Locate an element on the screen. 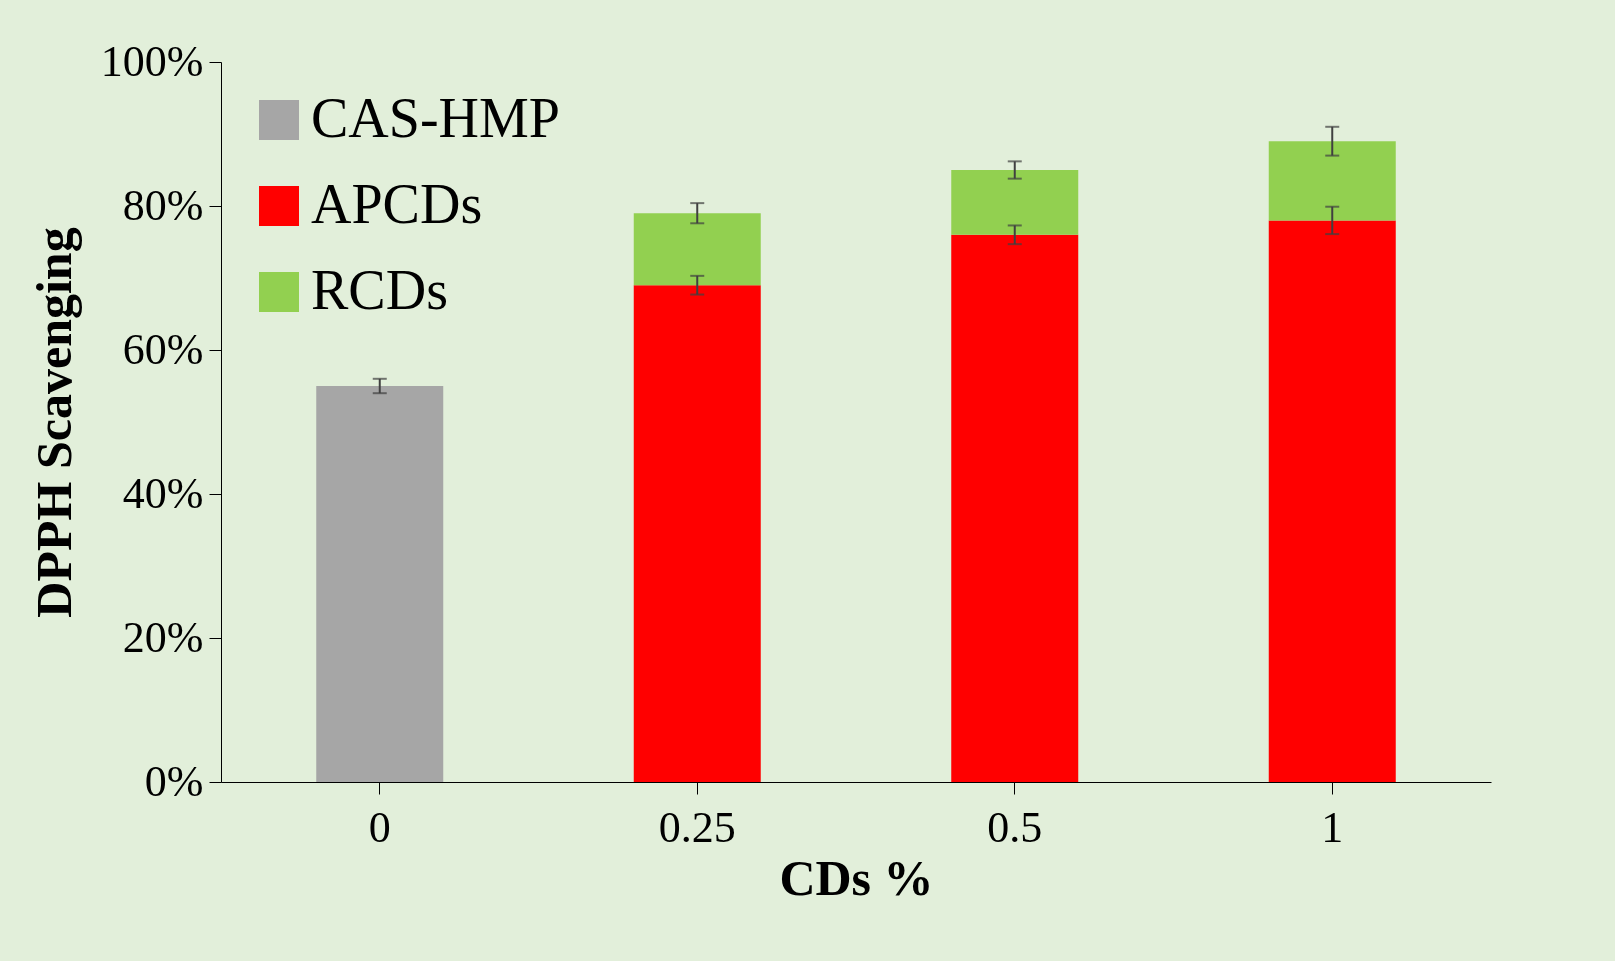  y-tick-label: 40% is located at coordinates (163, 493).